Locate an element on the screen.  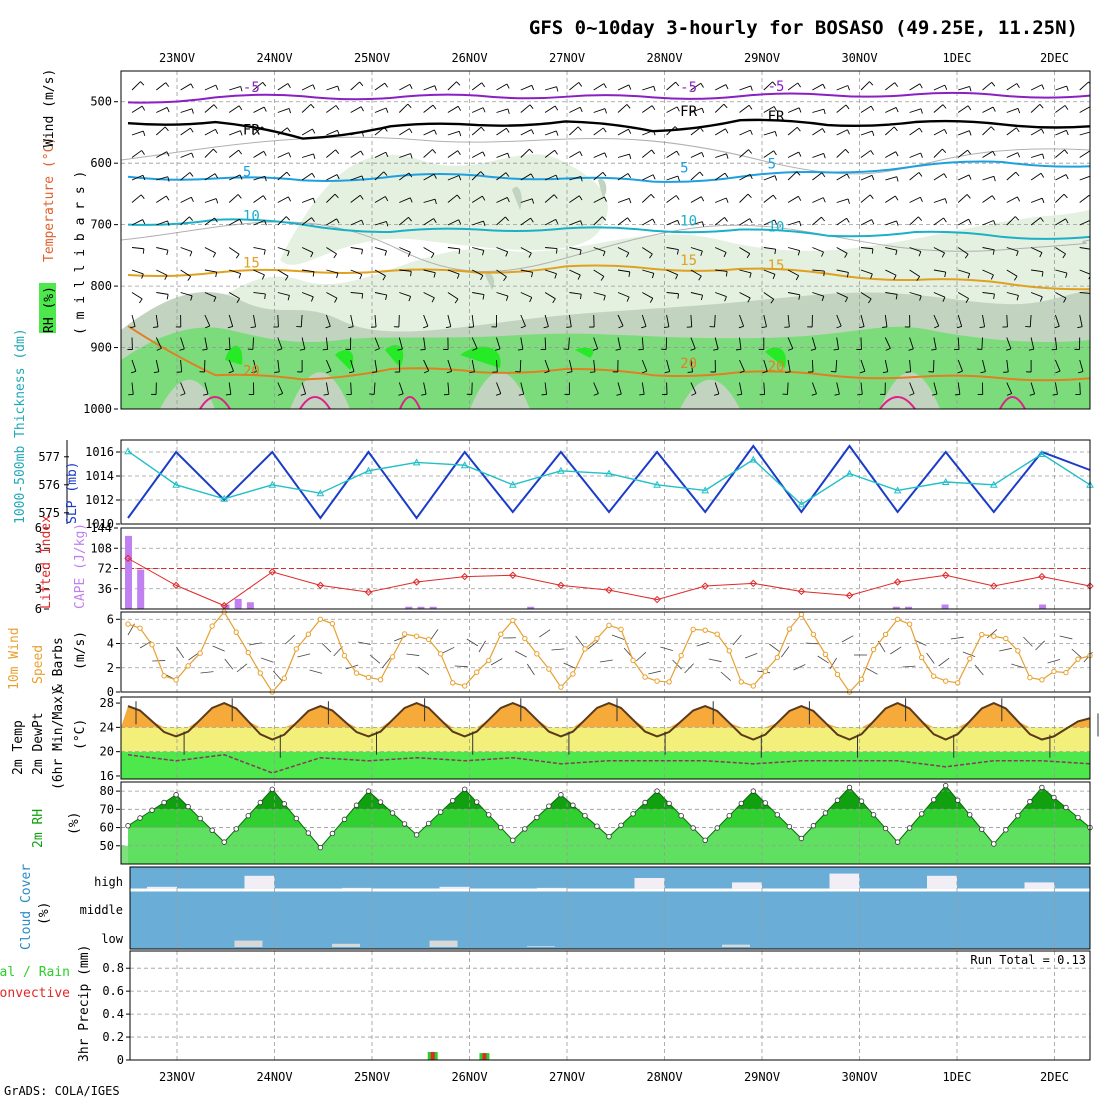
wind10m-barb is located at coordinates (689, 668).